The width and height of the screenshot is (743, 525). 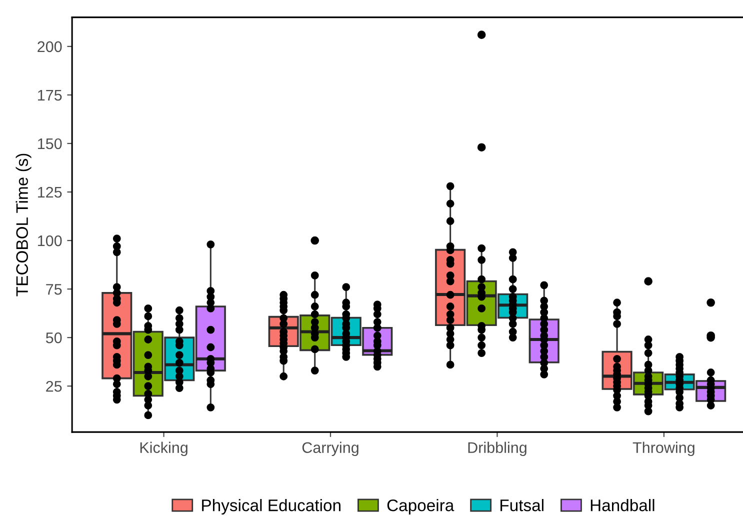 What do you see at coordinates (164, 449) in the screenshot?
I see `x-tick-label: Kicking` at bounding box center [164, 449].